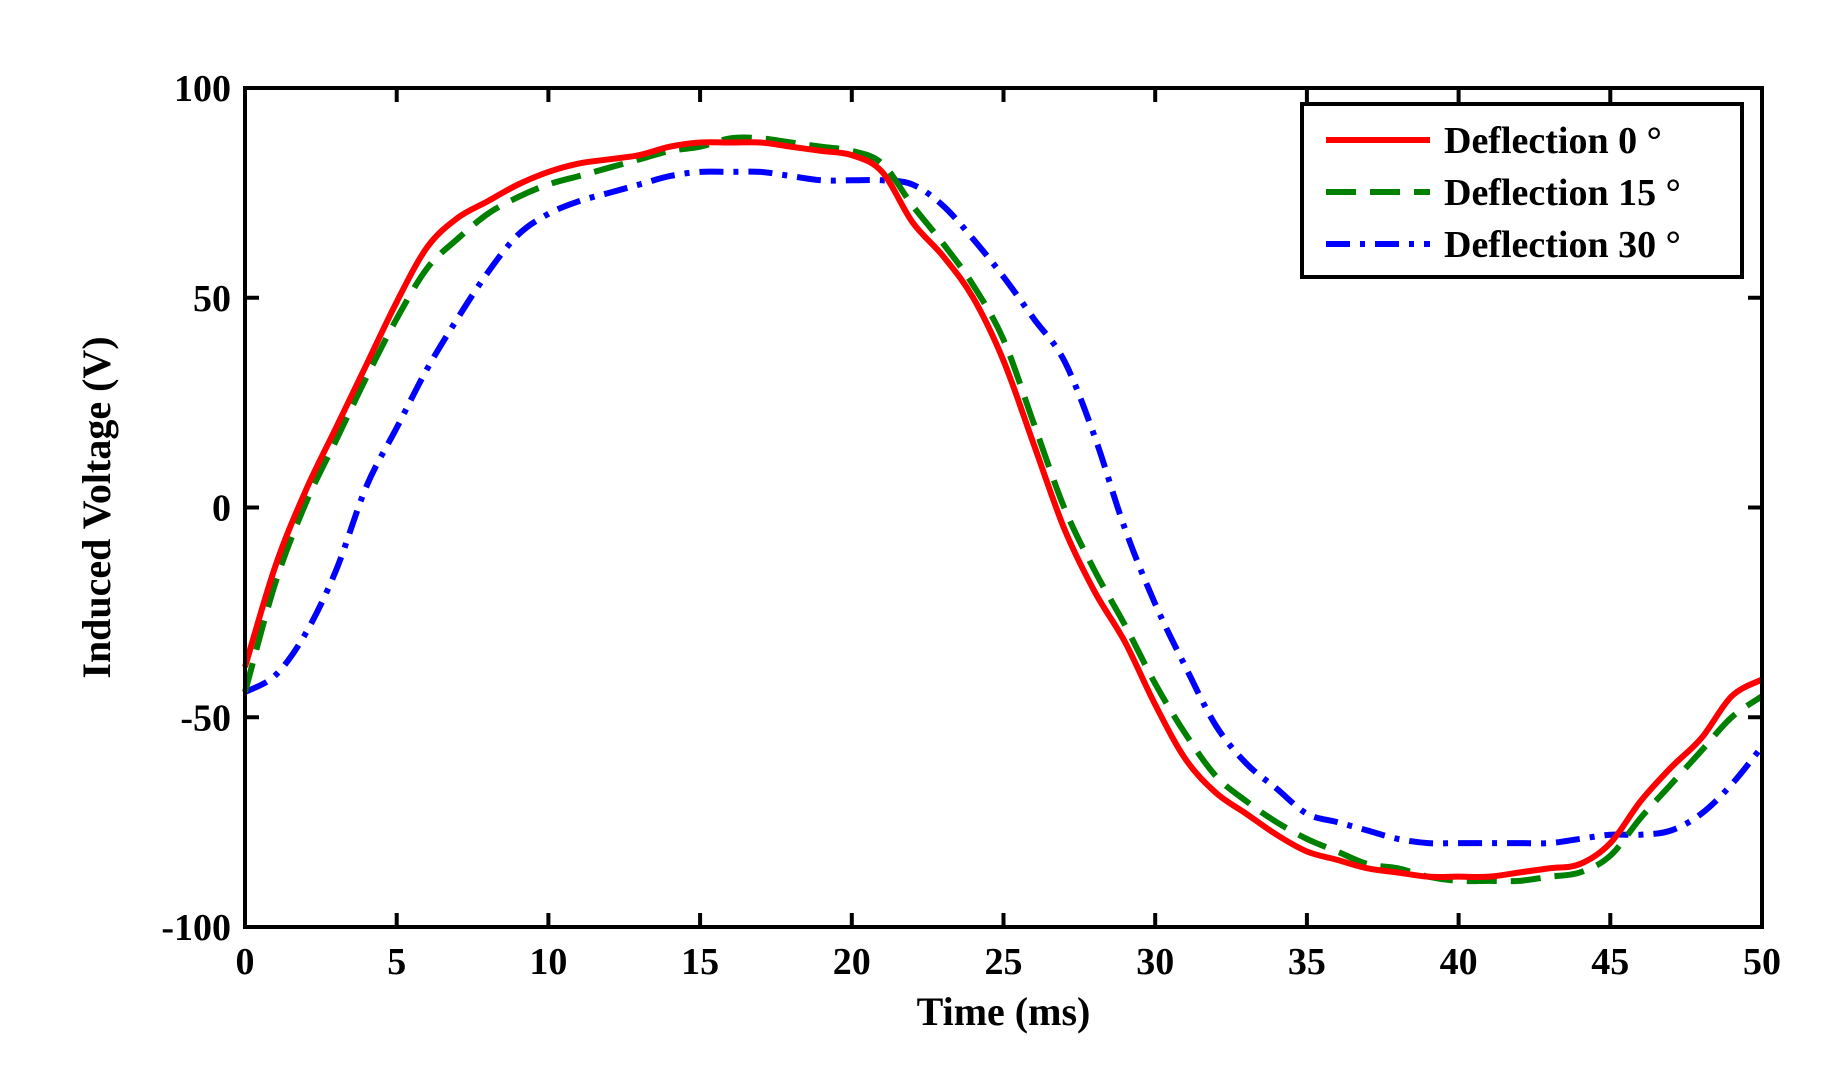  Describe the element at coordinates (1610, 962) in the screenshot. I see `x-tick-label: 45` at that location.